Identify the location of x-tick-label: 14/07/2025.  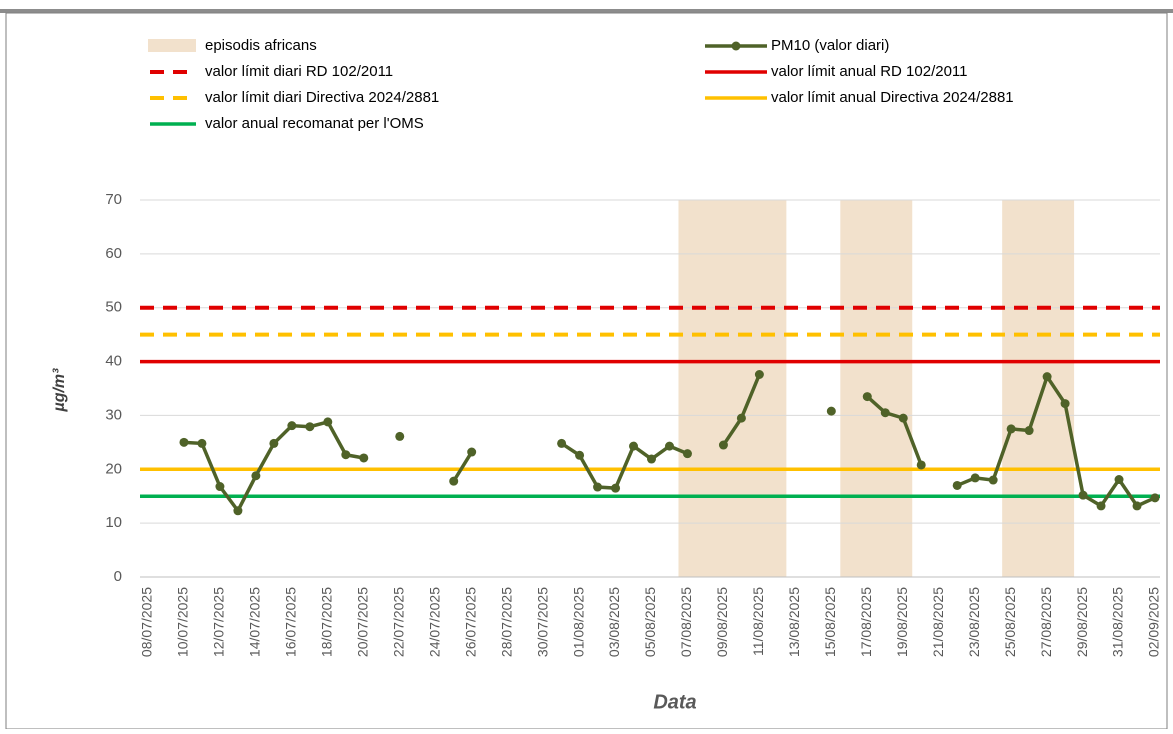
(255, 622).